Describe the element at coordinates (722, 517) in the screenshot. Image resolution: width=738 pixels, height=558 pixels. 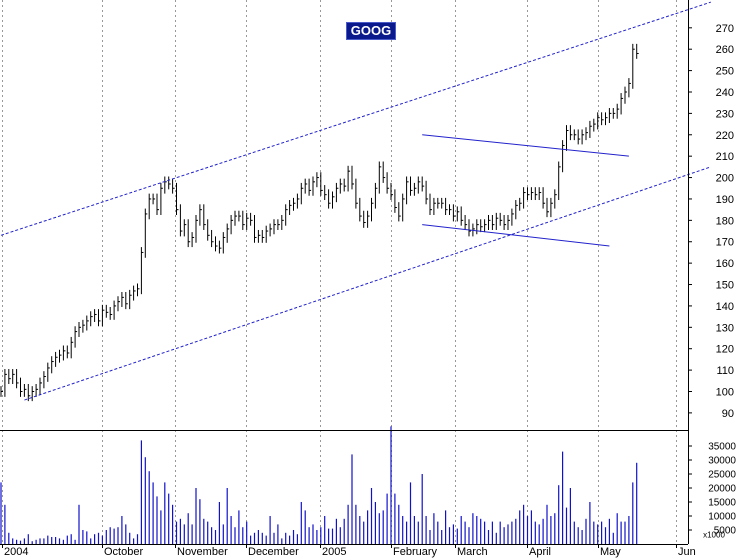
I see `volume-tick-label: 10000` at that location.